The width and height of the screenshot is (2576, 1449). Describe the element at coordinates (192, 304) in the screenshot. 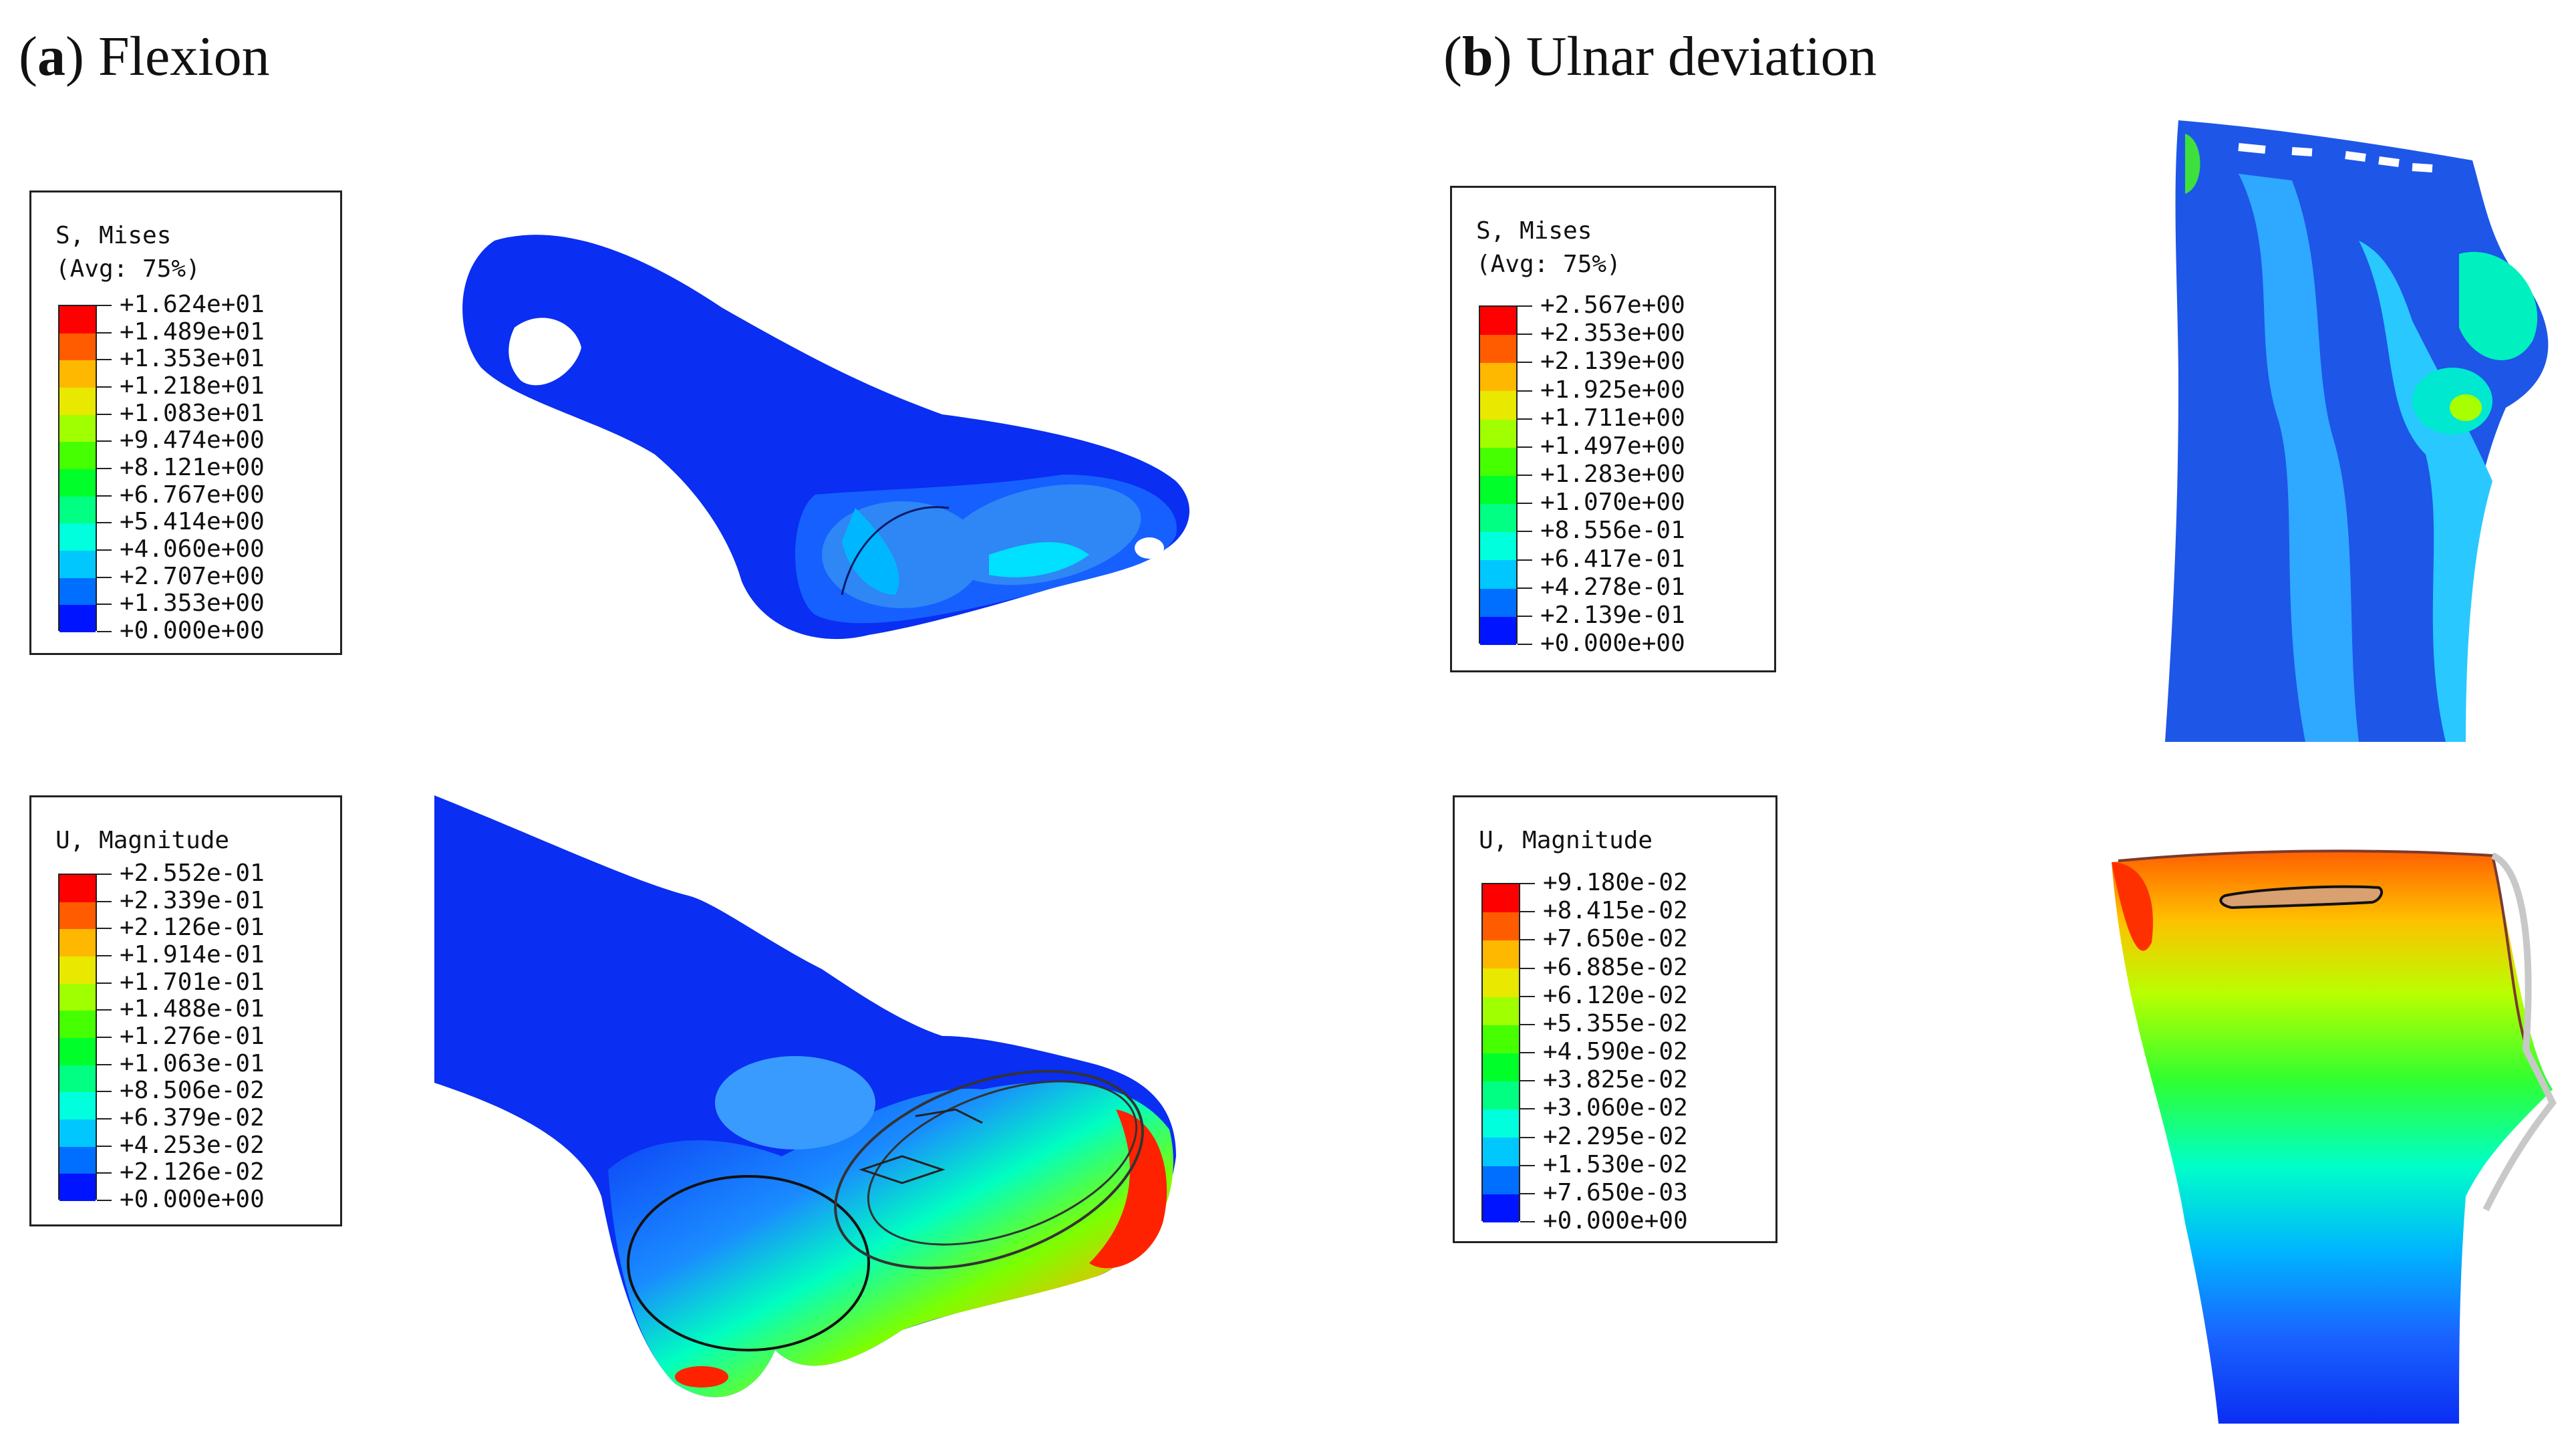

I see `colorbar-value: +1.624e+01` at that location.